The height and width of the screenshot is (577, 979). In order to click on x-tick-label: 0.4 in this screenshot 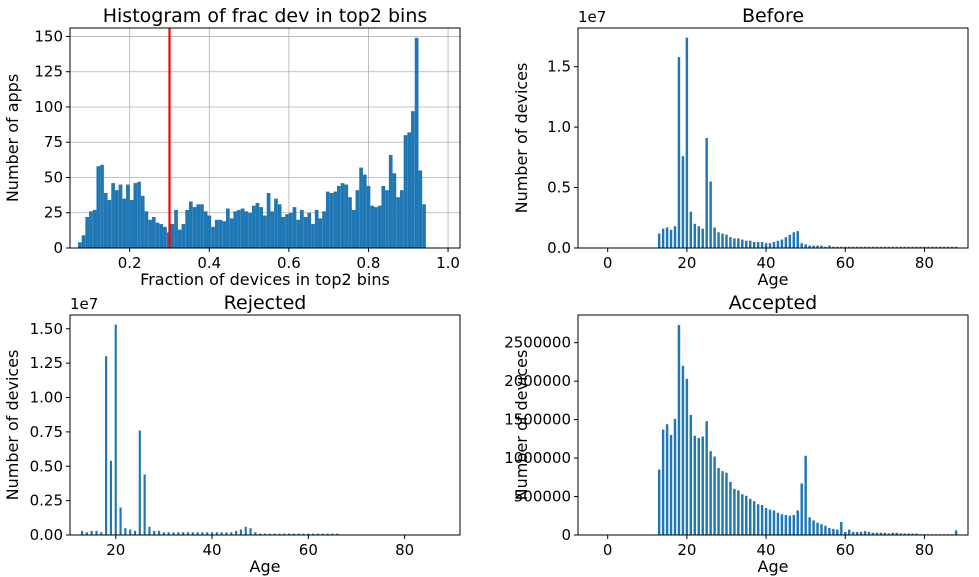, I will do `click(209, 263)`.